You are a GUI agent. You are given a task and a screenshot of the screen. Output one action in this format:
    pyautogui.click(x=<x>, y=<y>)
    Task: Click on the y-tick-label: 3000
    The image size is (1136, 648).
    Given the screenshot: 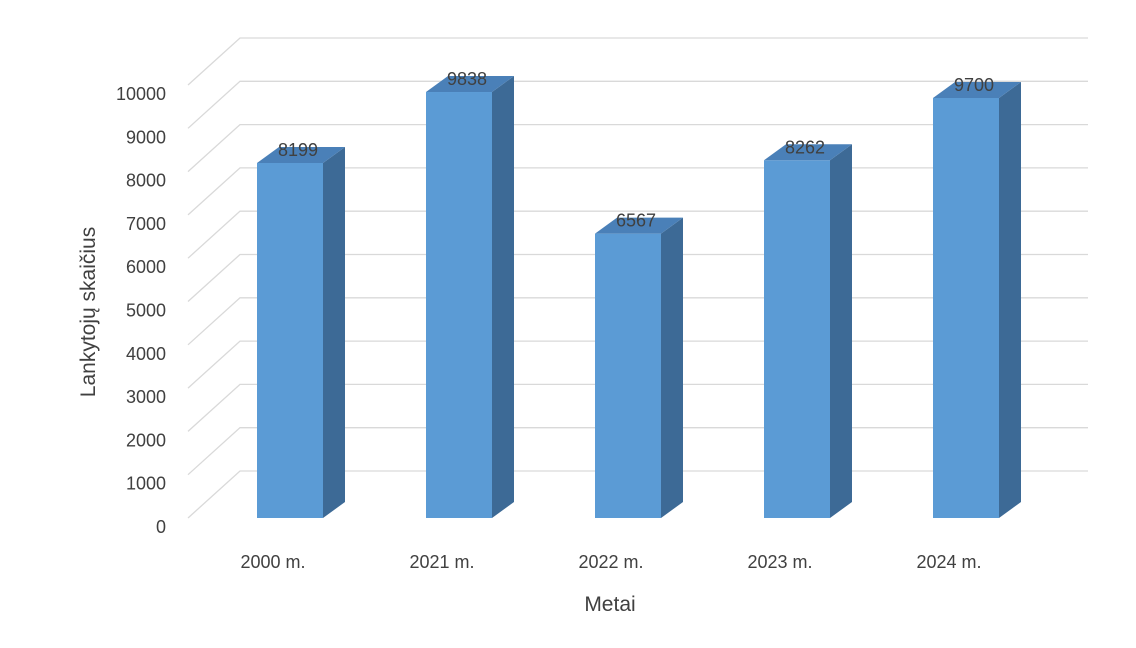 What is the action you would take?
    pyautogui.click(x=146, y=397)
    